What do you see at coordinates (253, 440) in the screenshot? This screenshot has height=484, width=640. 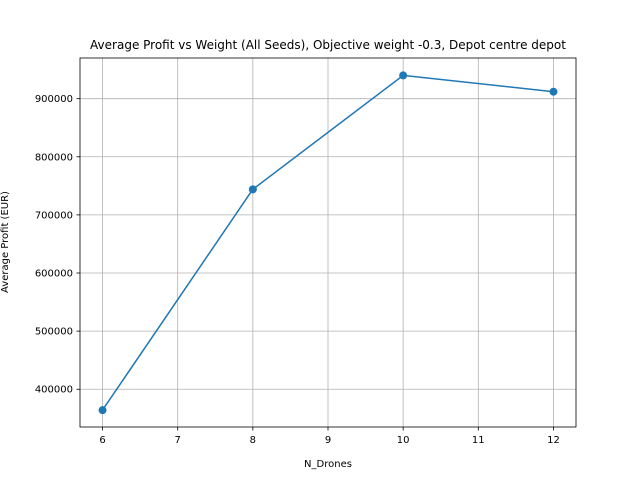 I see `x-tick-label: 8` at bounding box center [253, 440].